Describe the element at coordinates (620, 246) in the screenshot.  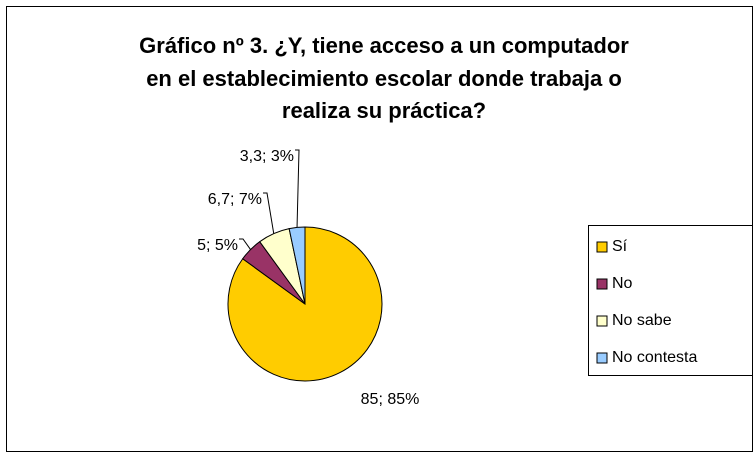
I see `legend-label: Sí` at that location.